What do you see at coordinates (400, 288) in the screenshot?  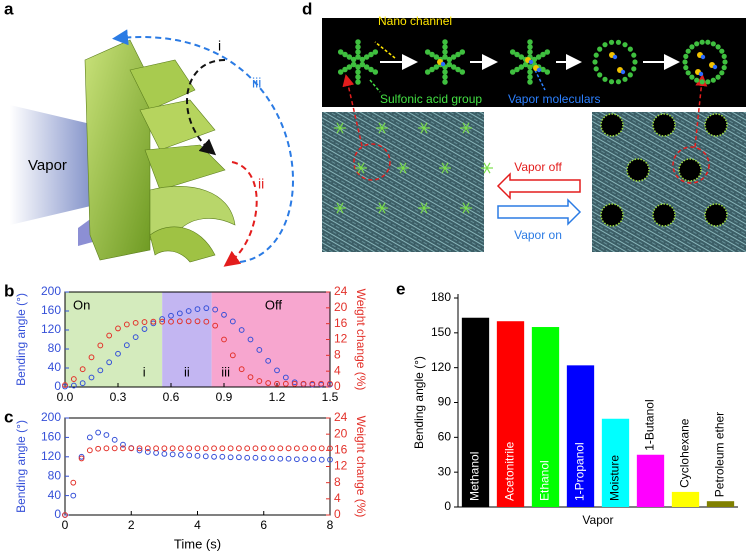 I see `panel-letter: e` at bounding box center [400, 288].